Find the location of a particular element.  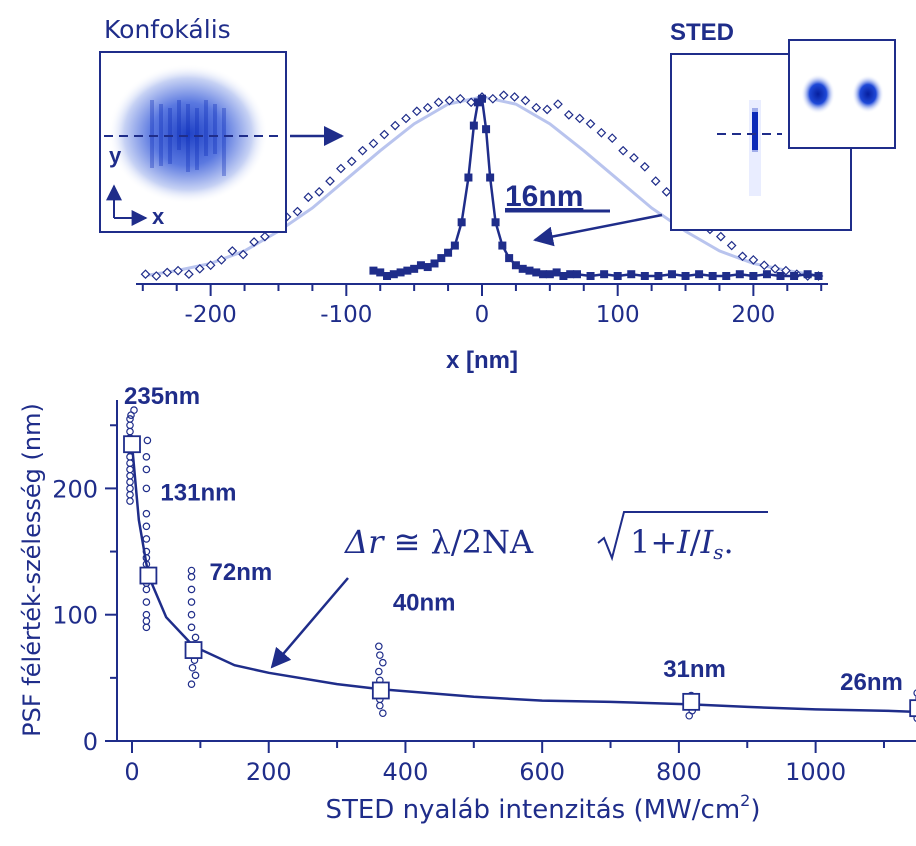

formula-arrow is located at coordinates (309, 623).